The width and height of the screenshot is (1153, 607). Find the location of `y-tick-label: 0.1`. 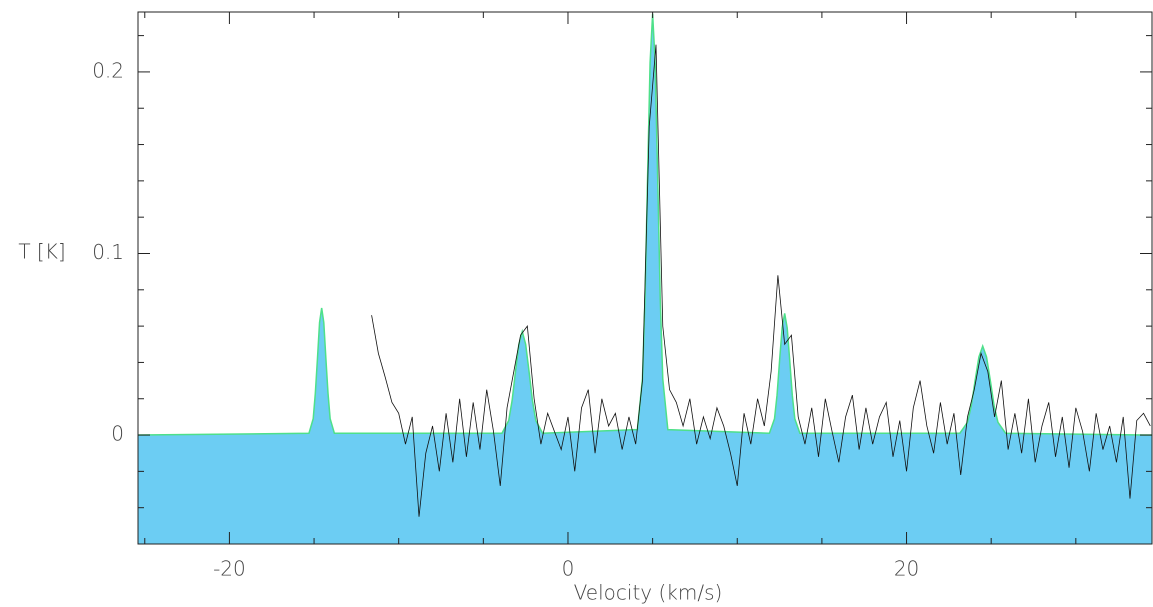

y-tick-label: 0.1 is located at coordinates (108, 252).